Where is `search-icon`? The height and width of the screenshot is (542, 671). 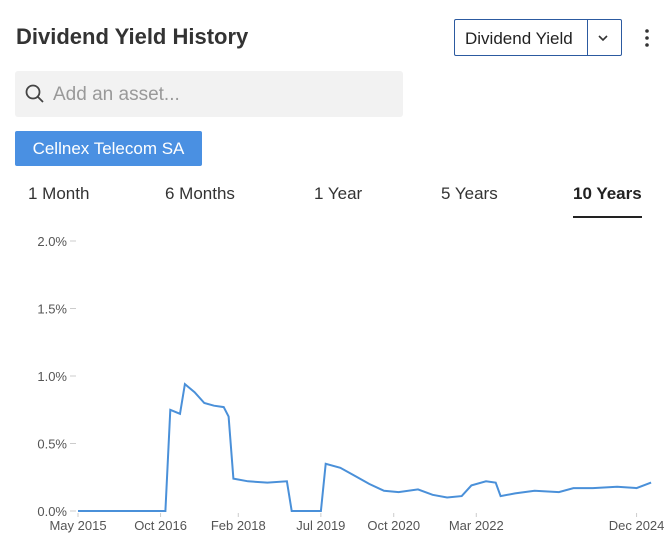
search-icon is located at coordinates (34, 93).